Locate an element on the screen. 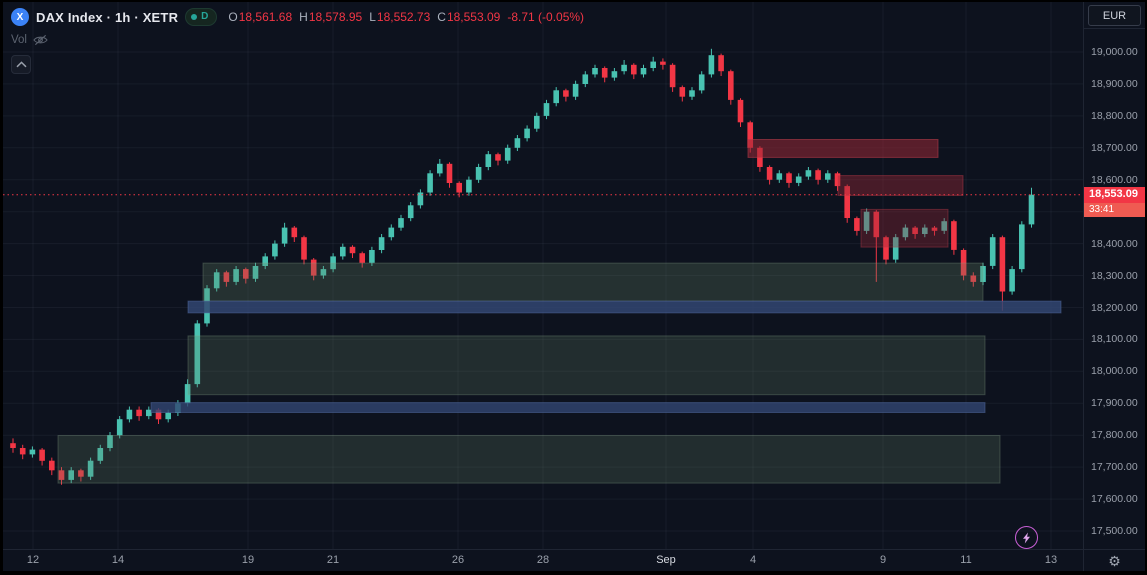 This screenshot has height=575, width=1147. time-label: 14 is located at coordinates (118, 560).